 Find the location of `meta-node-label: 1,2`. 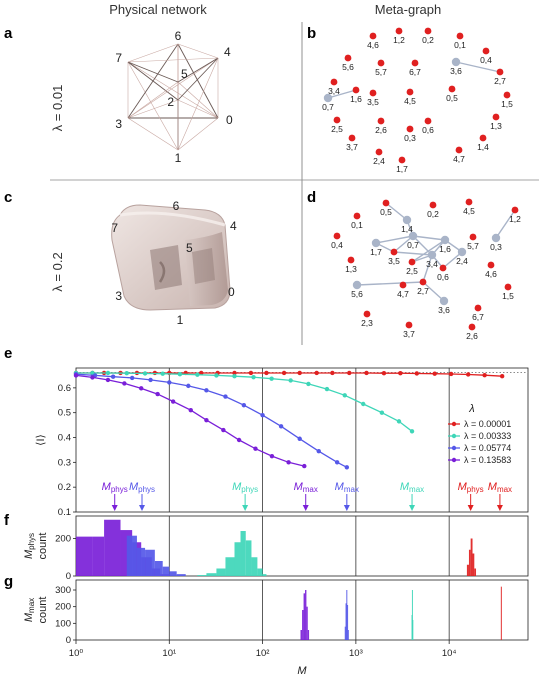

meta-node-label: 1,2 is located at coordinates (399, 40).